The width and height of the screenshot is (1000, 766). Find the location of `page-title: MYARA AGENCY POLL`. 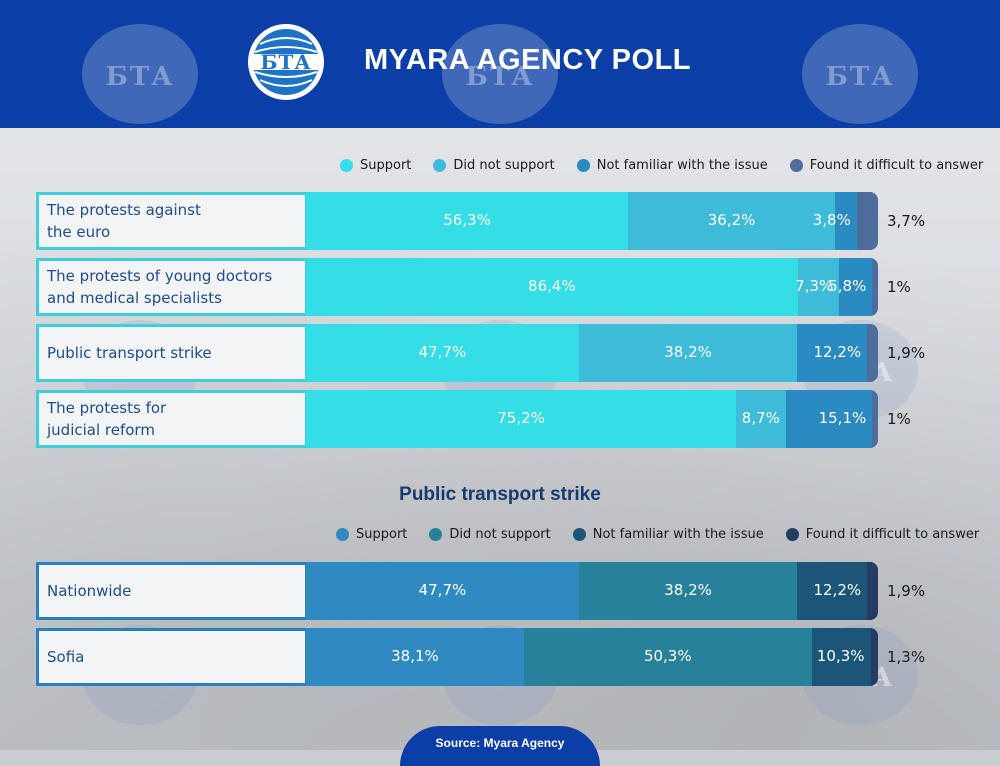

page-title: MYARA AGENCY POLL is located at coordinates (528, 60).